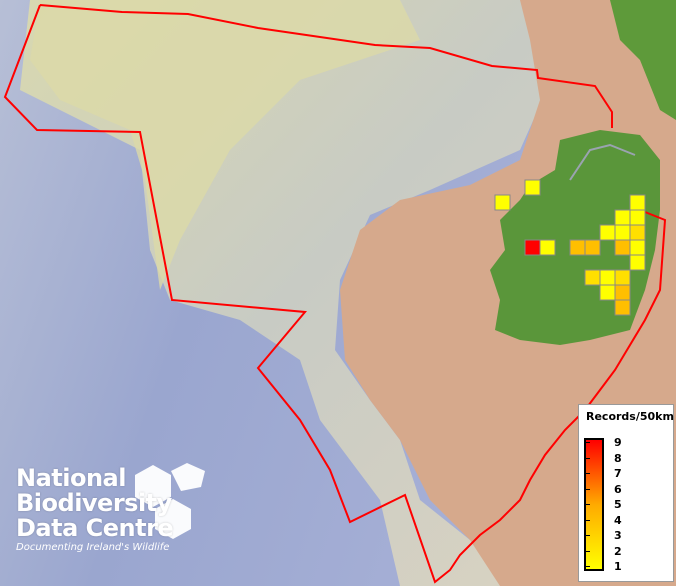 The width and height of the screenshot is (676, 586). Describe the element at coordinates (94, 503) in the screenshot. I see `logo-line2: Biodiversity` at that location.